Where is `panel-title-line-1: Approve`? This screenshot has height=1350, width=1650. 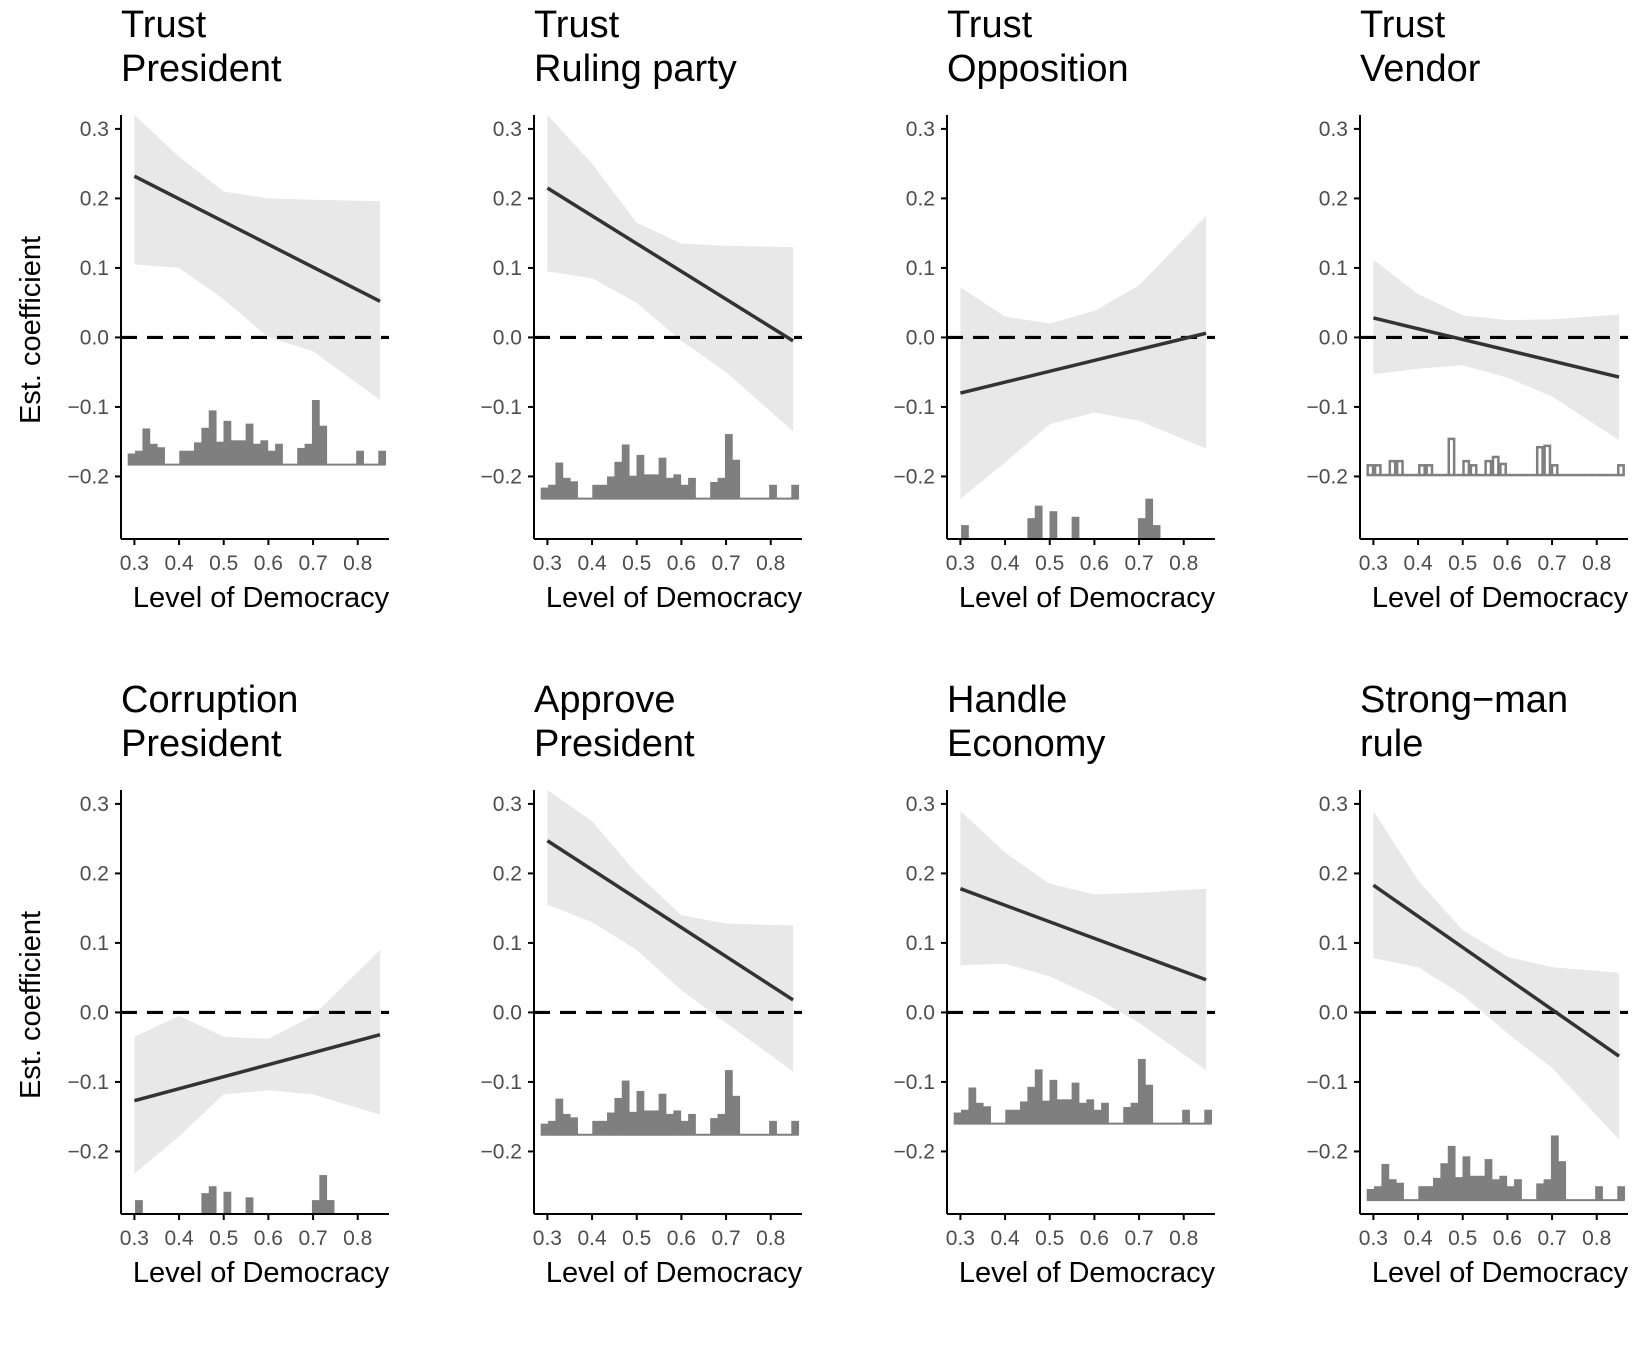 panel-title-line-1: Approve is located at coordinates (605, 700).